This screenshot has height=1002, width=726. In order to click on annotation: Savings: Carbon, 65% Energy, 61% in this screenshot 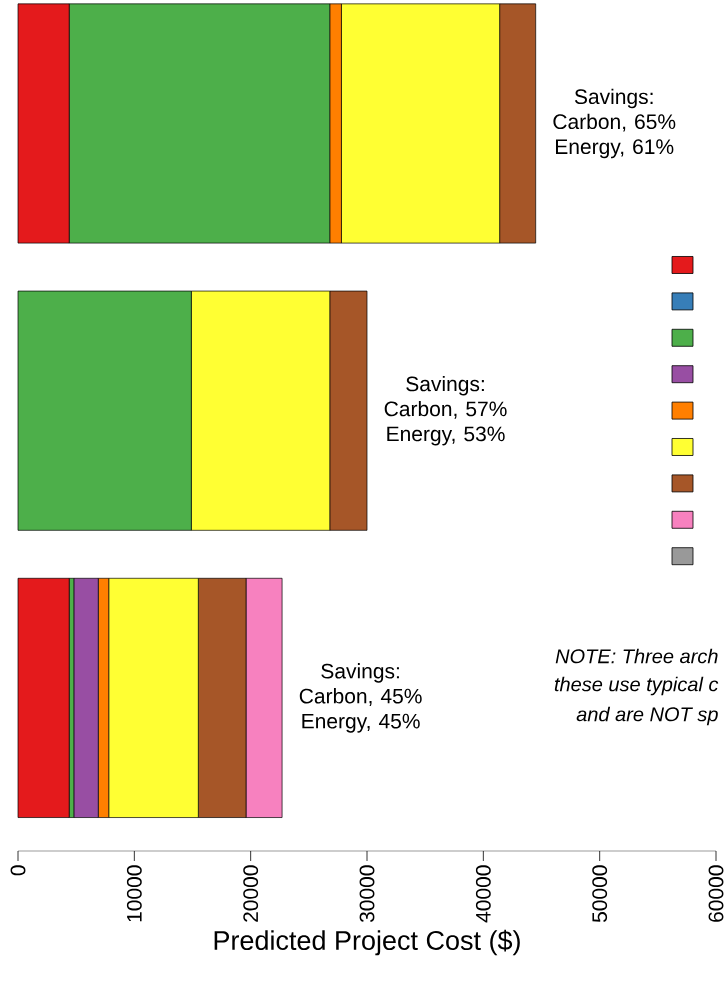, I will do `click(614, 123)`.